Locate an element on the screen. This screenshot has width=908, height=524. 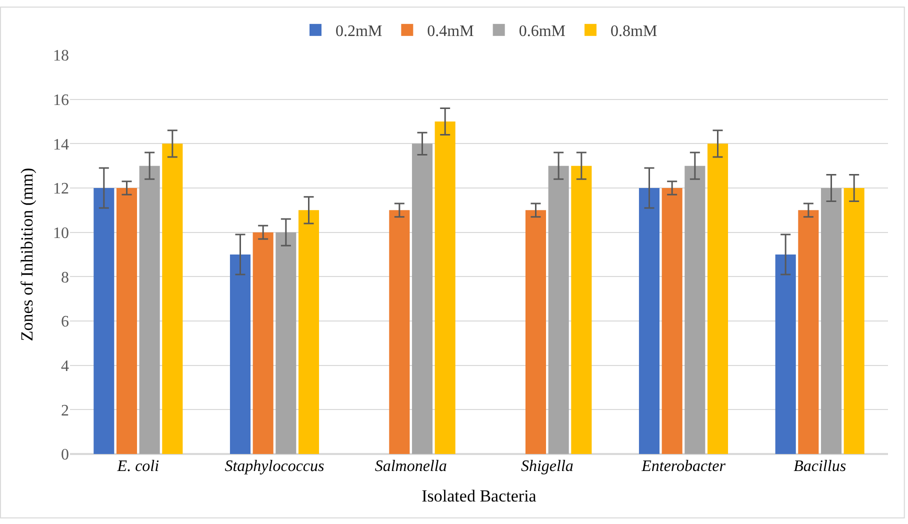
y-tick-label: 0 is located at coordinates (65, 455).